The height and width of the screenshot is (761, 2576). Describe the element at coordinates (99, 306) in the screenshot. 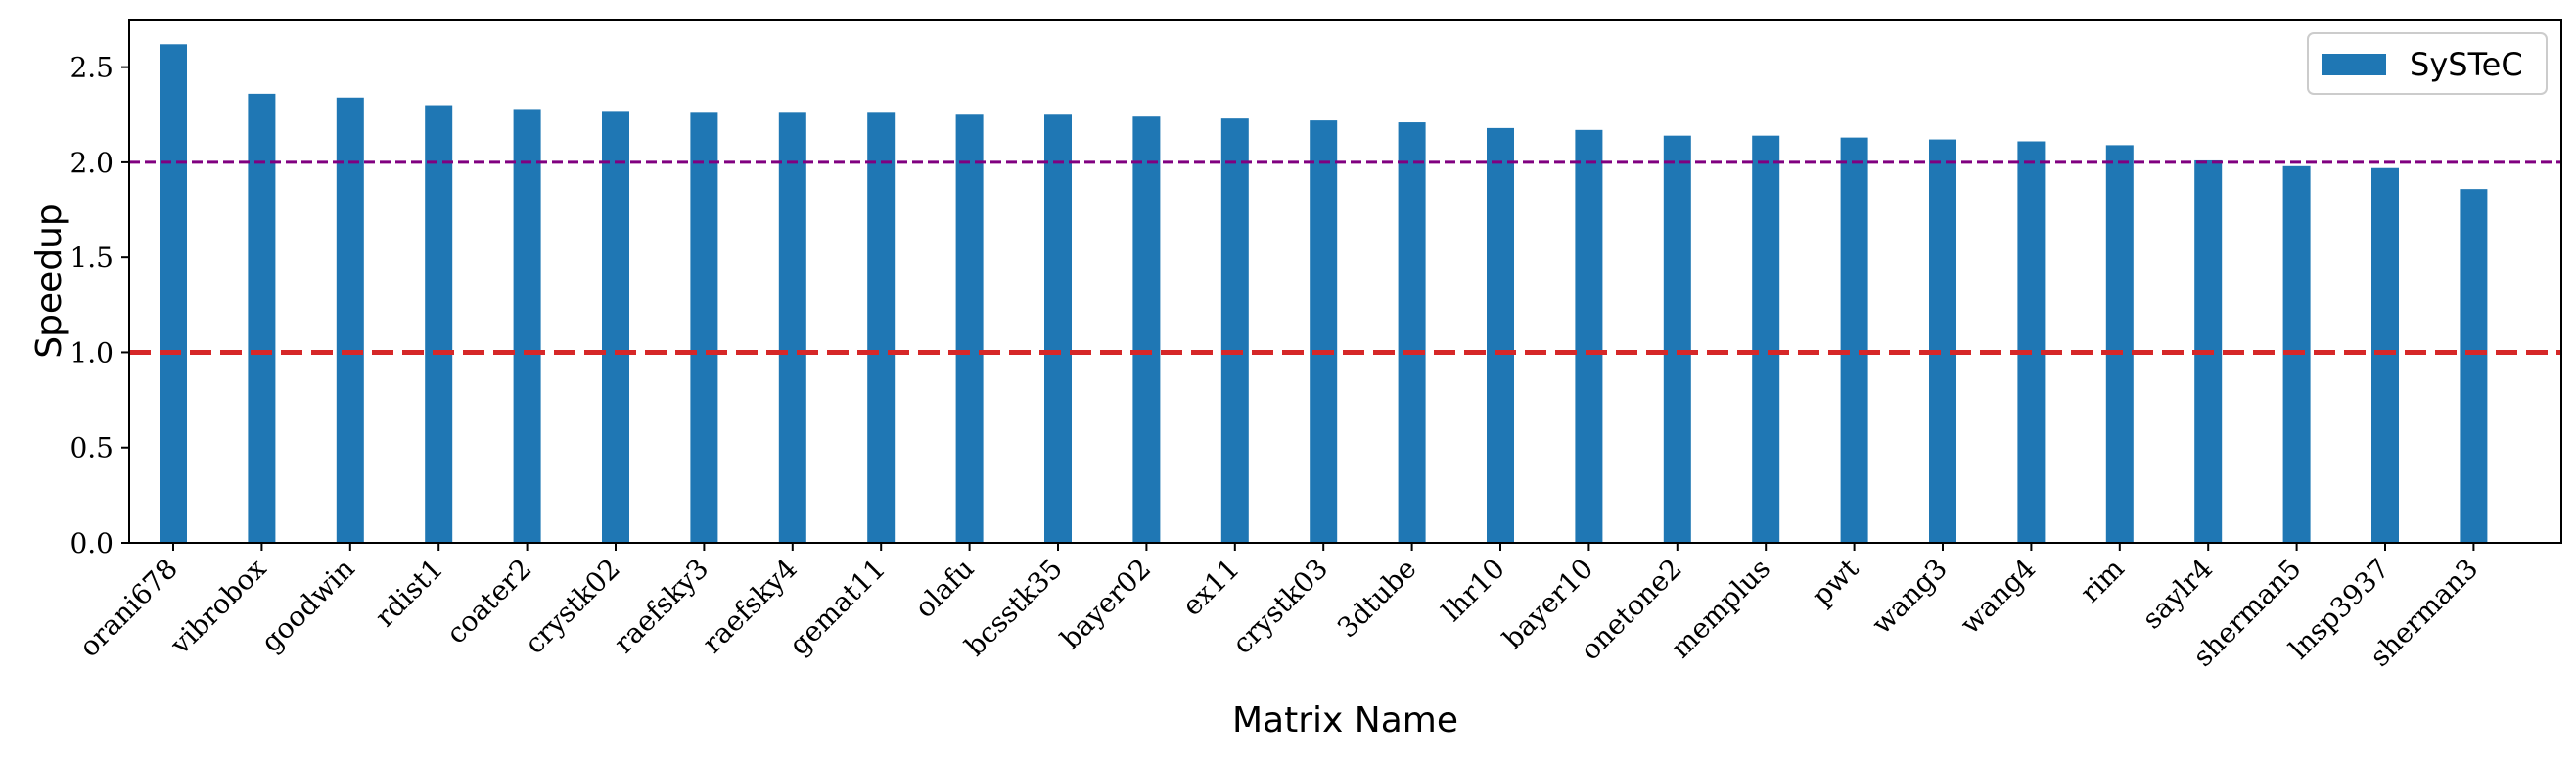

I see `y-axis: 0.0 0.5 1.0 1.5 2.0 2.5` at that location.